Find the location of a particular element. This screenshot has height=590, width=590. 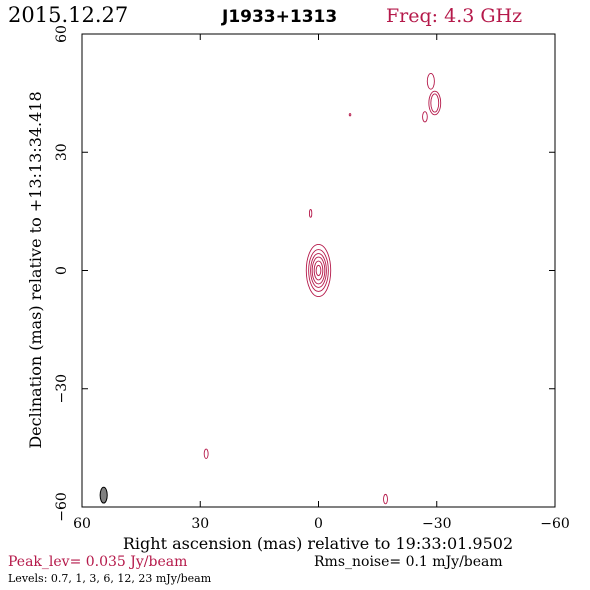

y-tick-label: −60 is located at coordinates (62, 507).